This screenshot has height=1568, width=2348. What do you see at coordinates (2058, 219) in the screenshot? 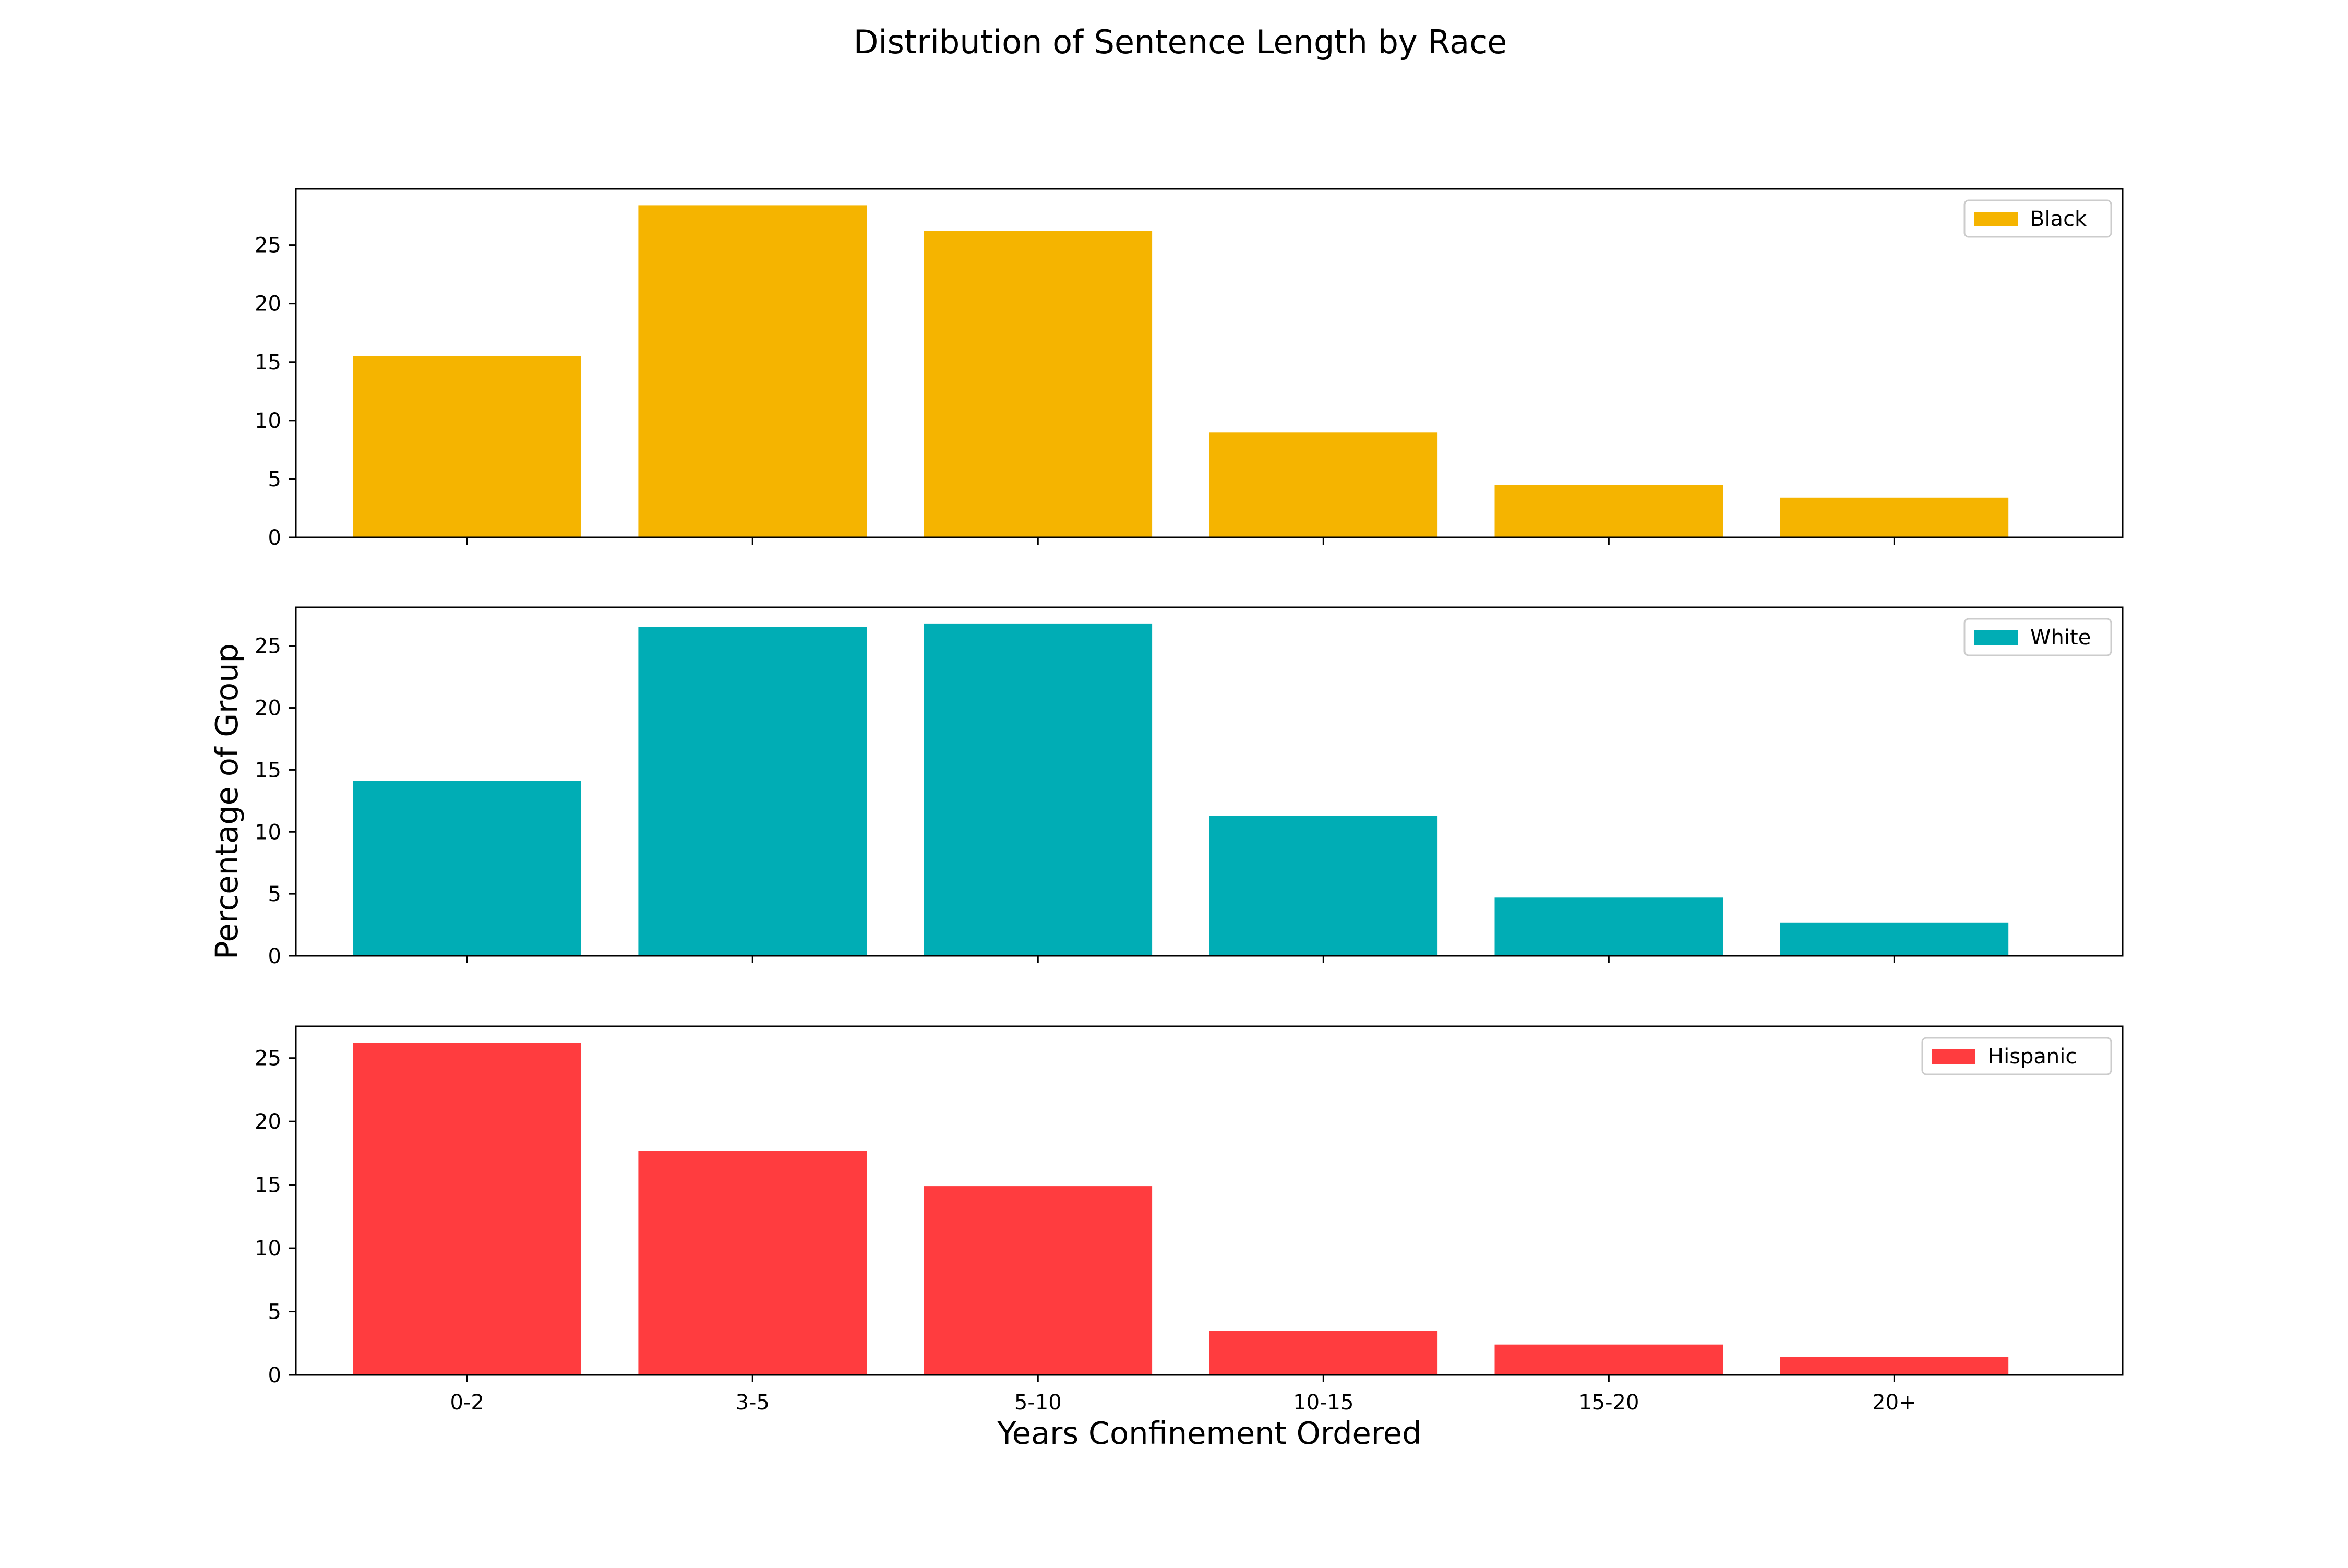
I see `legend-label: Black` at bounding box center [2058, 219].